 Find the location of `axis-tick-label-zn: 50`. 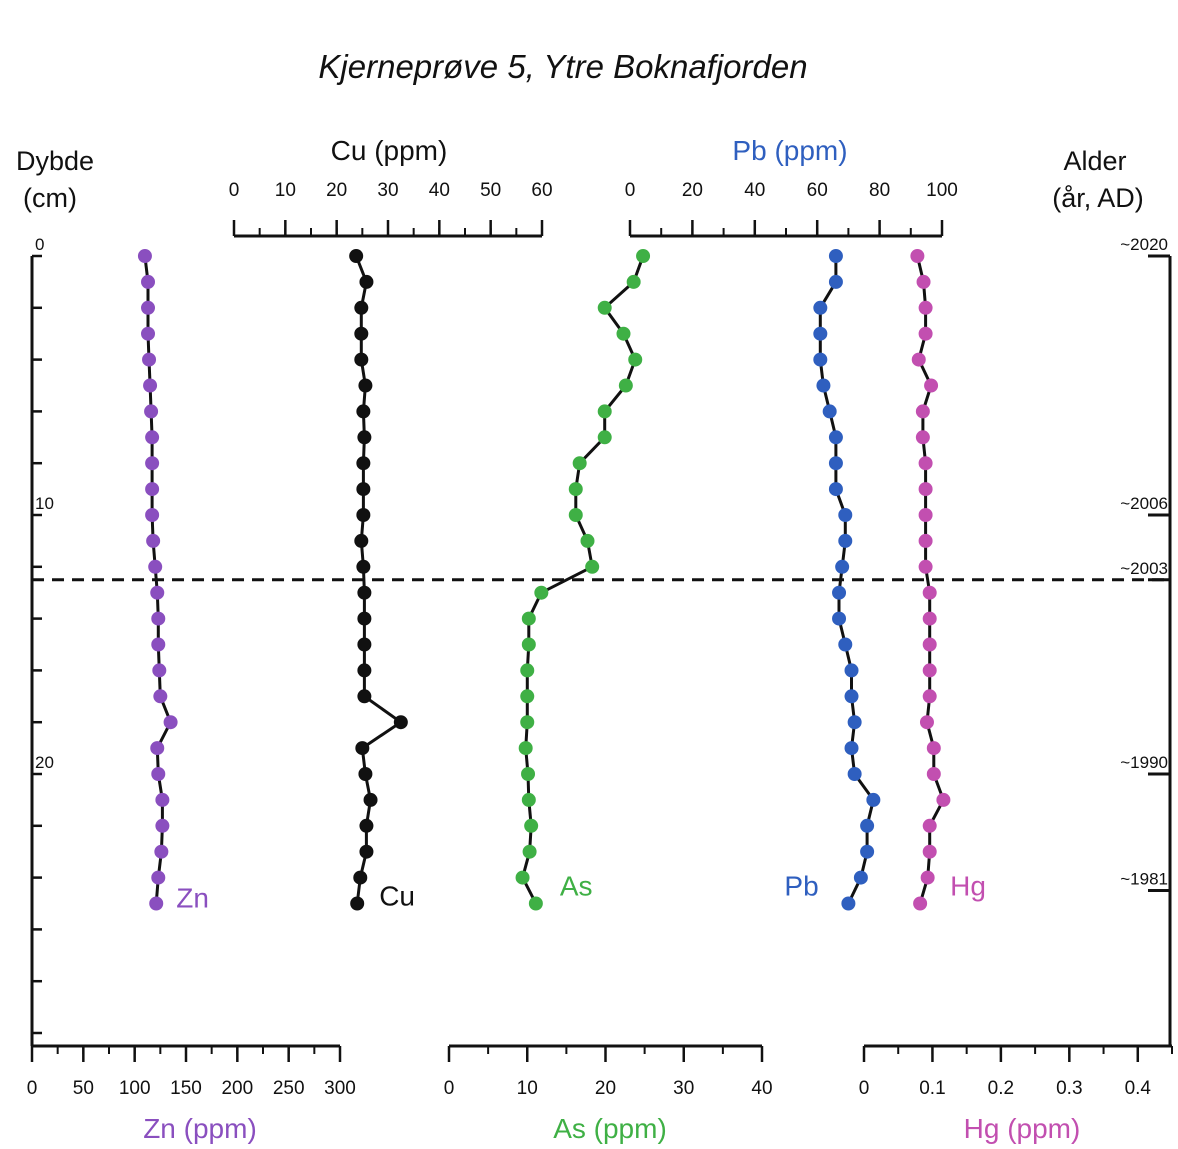

axis-tick-label-zn: 50 is located at coordinates (83, 1088).